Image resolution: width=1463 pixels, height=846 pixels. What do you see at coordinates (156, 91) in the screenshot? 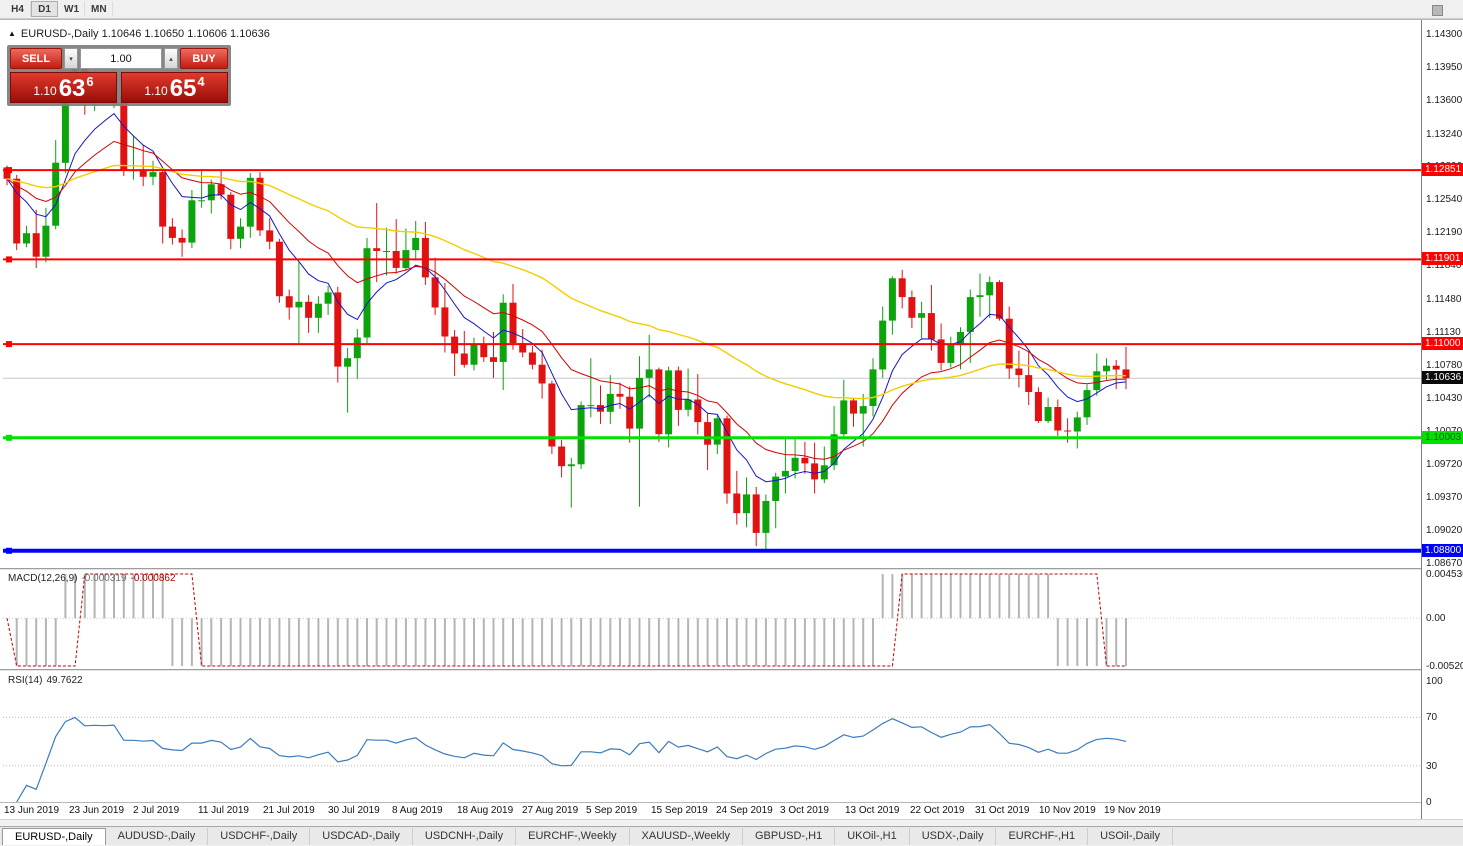
I see `ask-base: 1.10` at bounding box center [156, 91].